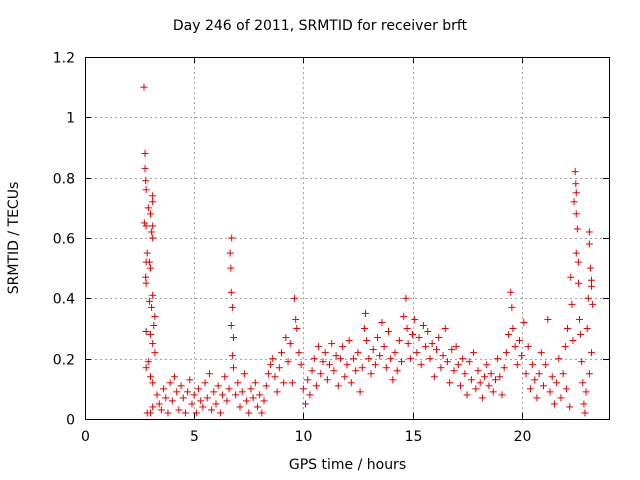 The image size is (640, 480). What do you see at coordinates (64, 59) in the screenshot?
I see `y-tick-label: 1.2` at bounding box center [64, 59].